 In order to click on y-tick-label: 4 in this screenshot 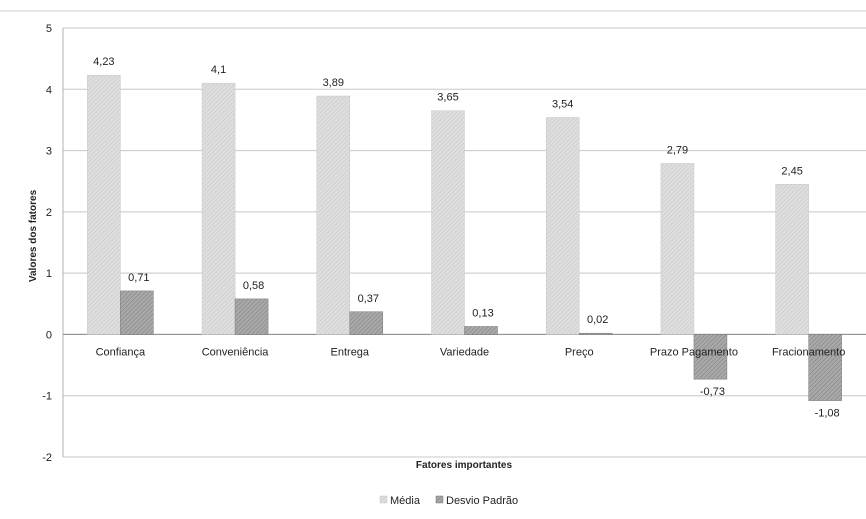, I will do `click(49, 90)`.